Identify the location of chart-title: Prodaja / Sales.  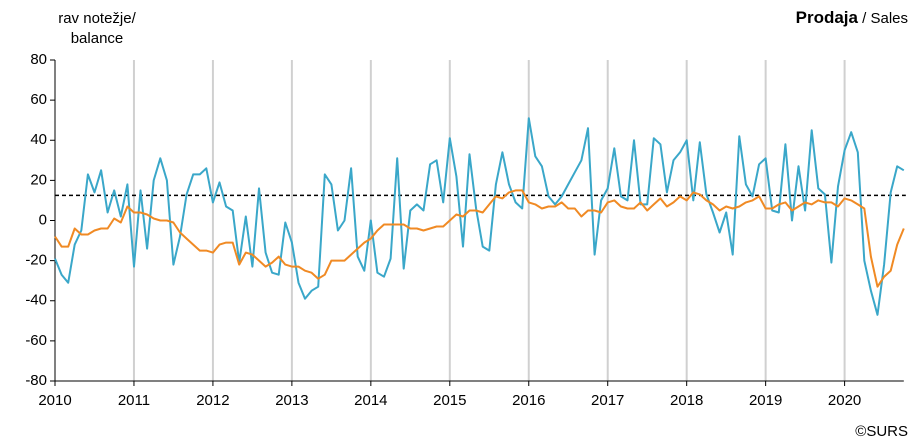
(852, 17).